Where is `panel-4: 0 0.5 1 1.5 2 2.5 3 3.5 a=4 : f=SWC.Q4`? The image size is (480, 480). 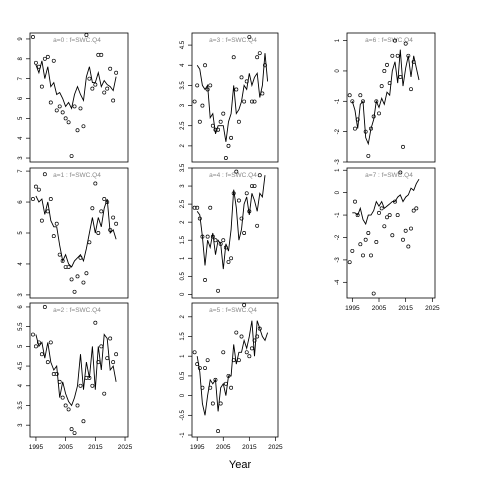
panel-4: 0 0.5 1 1.5 2 2.5 3 3.5 a=4 : f=SWC.Q4 is located at coordinates (229, 231).